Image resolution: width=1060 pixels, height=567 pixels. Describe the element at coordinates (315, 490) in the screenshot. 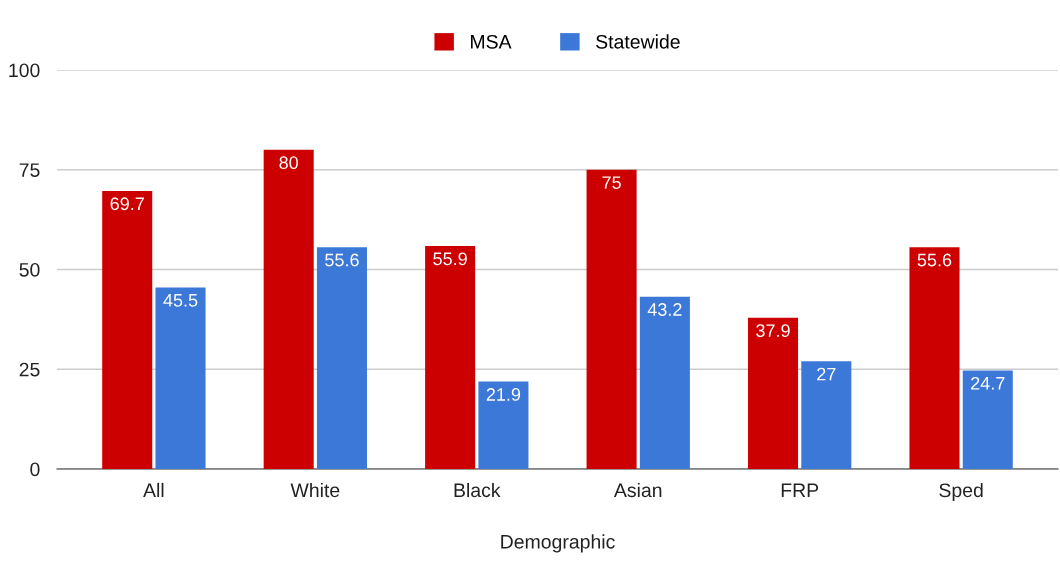

I see `x-tick-label: White` at that location.